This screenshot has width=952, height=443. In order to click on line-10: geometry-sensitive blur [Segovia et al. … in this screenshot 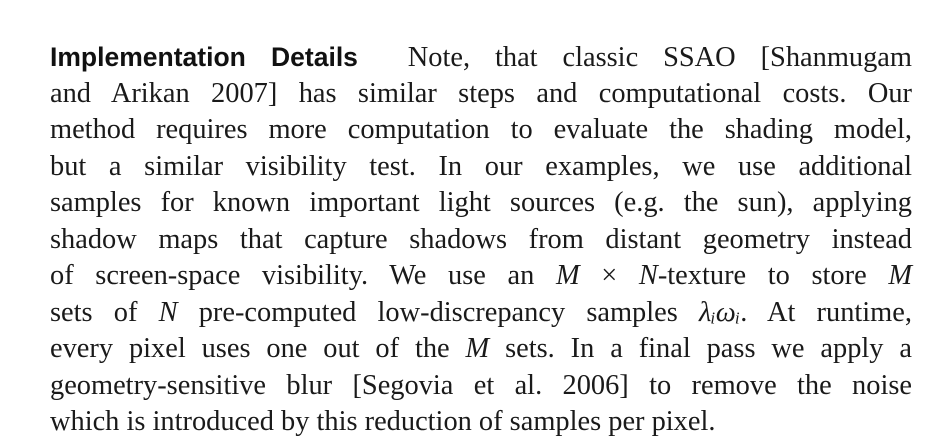, I will do `click(481, 385)`.